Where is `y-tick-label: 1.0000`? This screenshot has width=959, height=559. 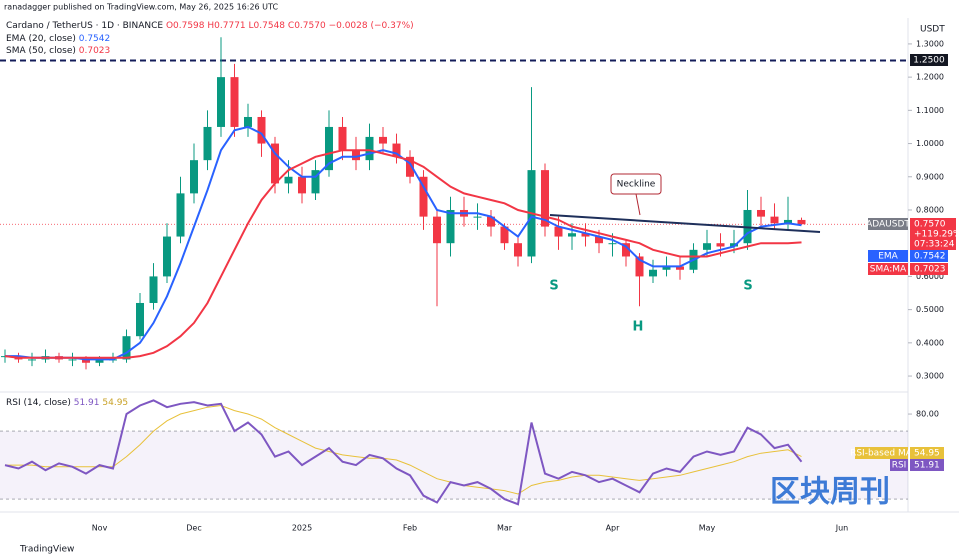
y-tick-label: 1.0000 is located at coordinates (930, 143).